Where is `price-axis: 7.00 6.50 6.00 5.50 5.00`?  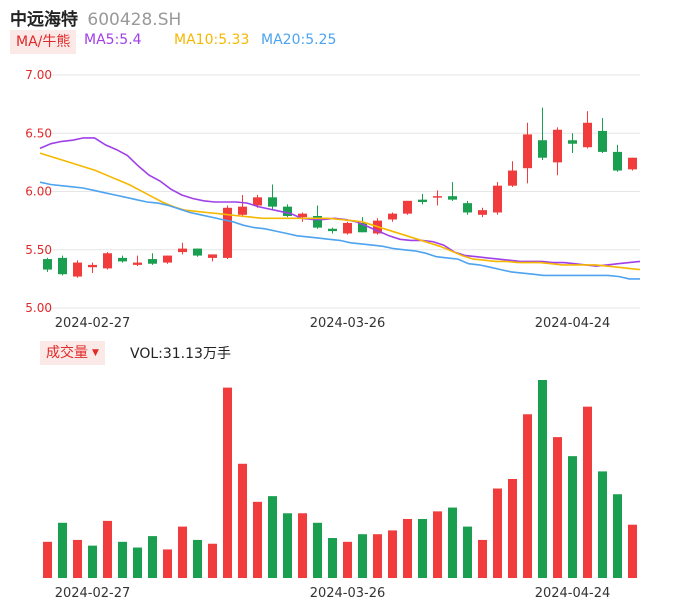
price-axis: 7.00 6.50 6.00 5.50 5.00 is located at coordinates (38, 191).